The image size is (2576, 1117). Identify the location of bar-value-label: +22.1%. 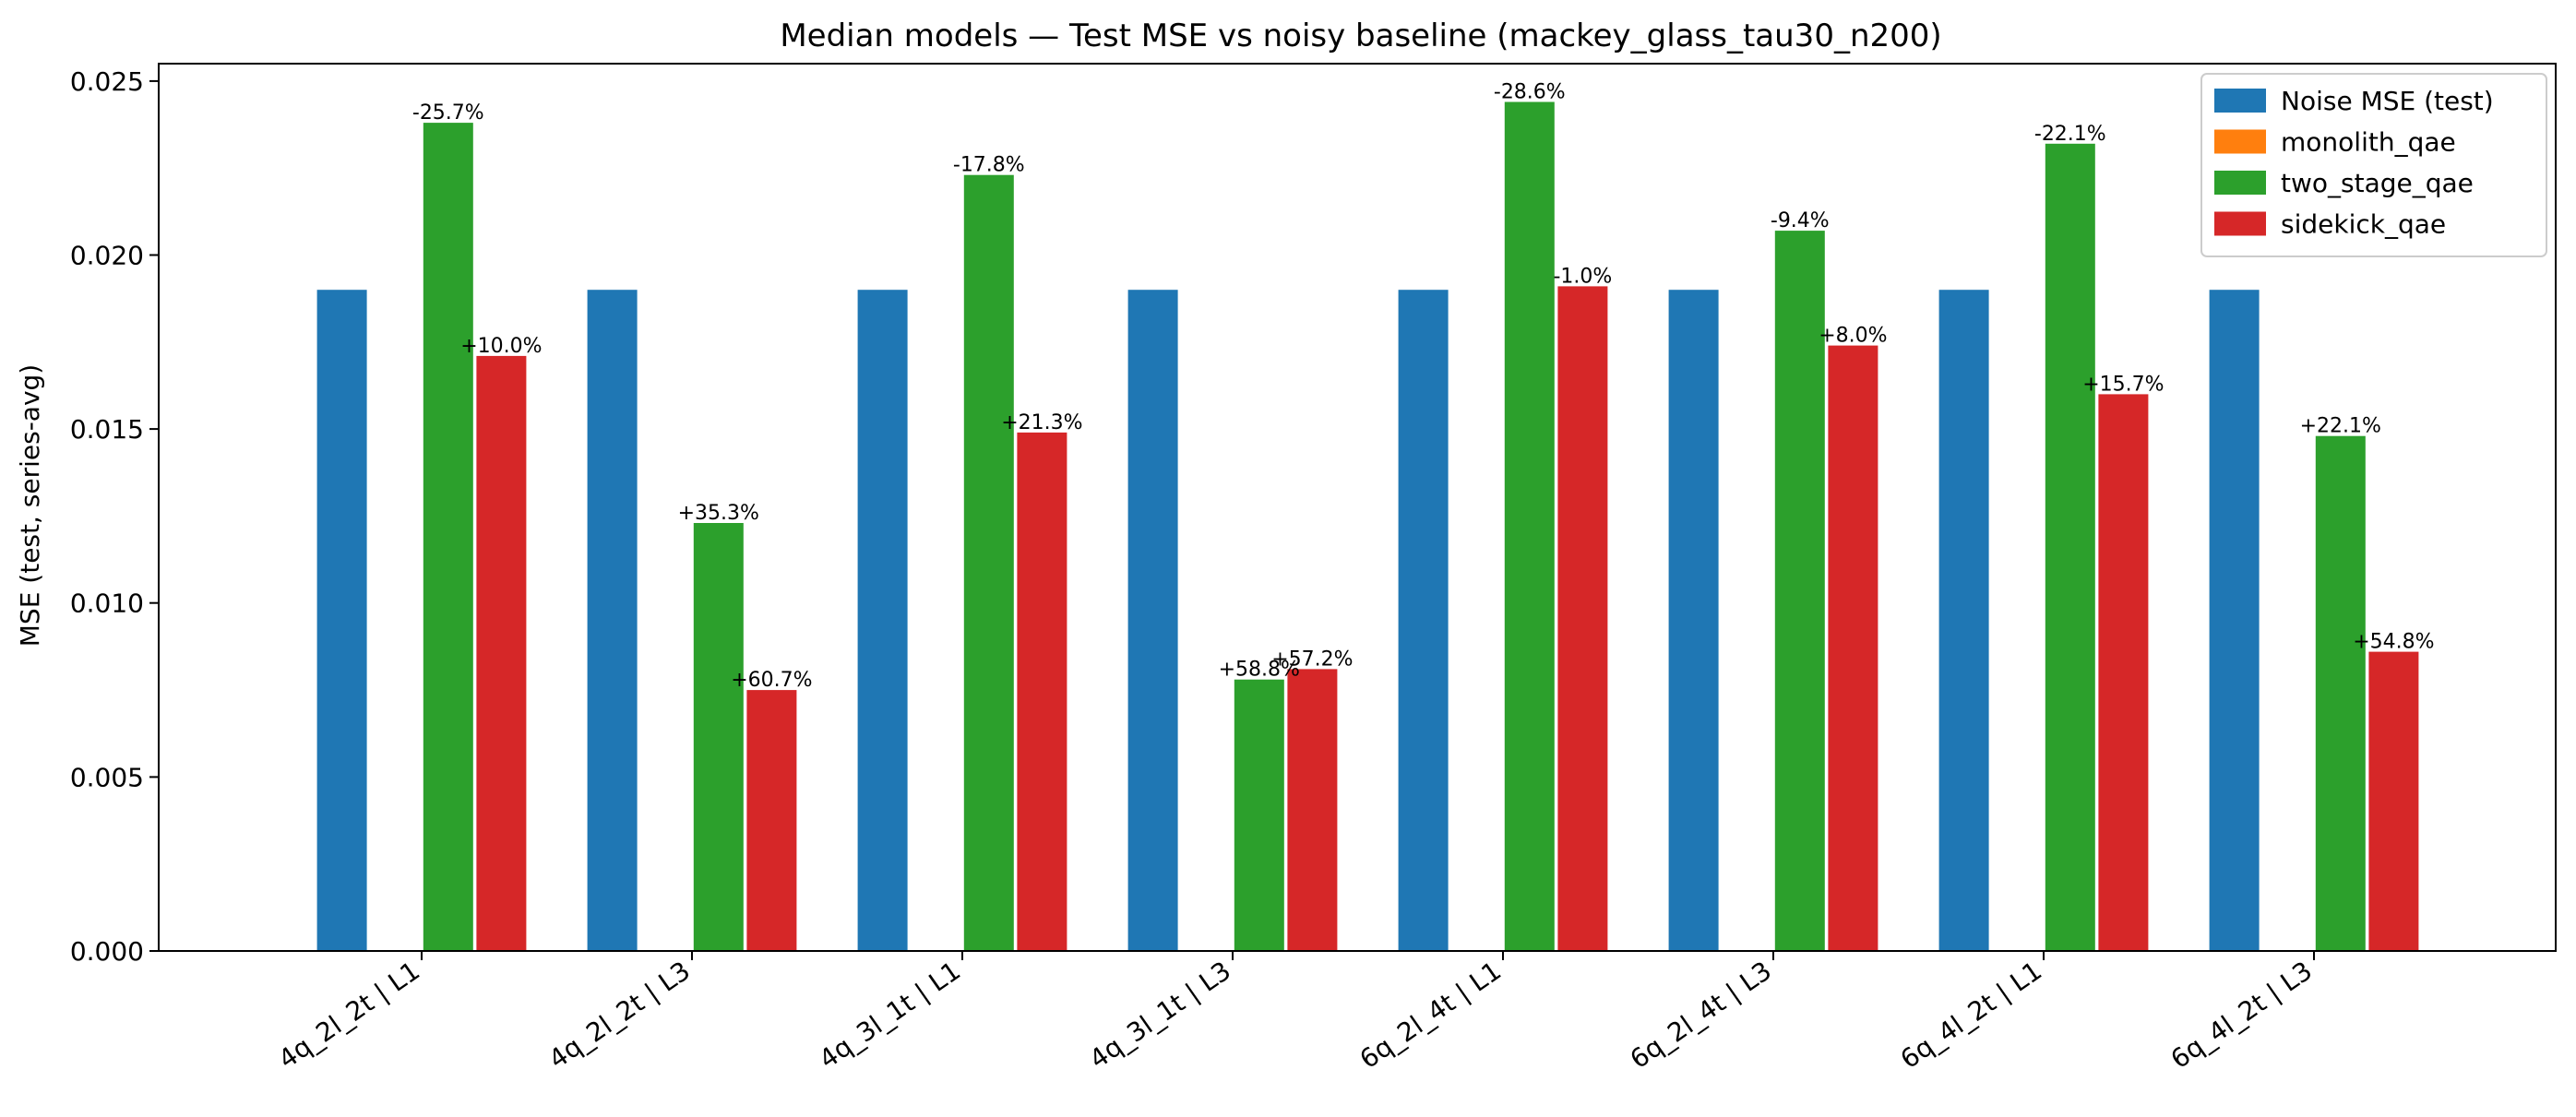
(2340, 426).